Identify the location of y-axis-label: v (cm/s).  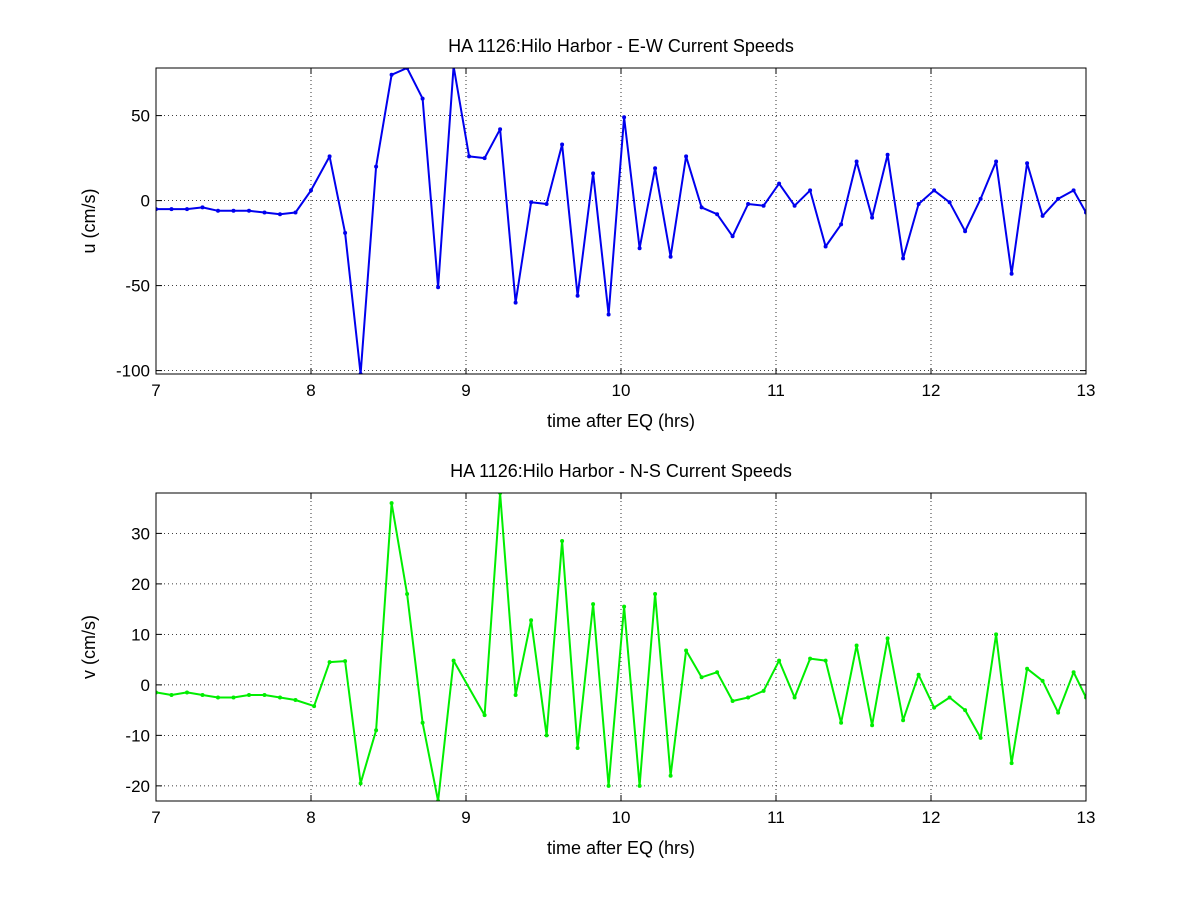
(89, 647).